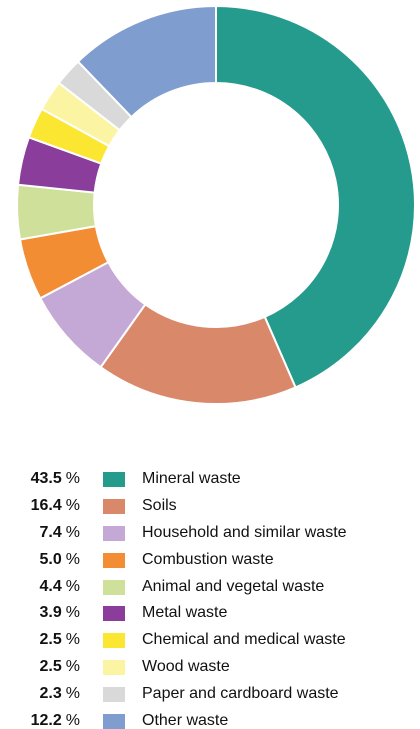 Image resolution: width=420 pixels, height=729 pixels. Describe the element at coordinates (50, 586) in the screenshot. I see `legend-value-number: 4.4` at that location.